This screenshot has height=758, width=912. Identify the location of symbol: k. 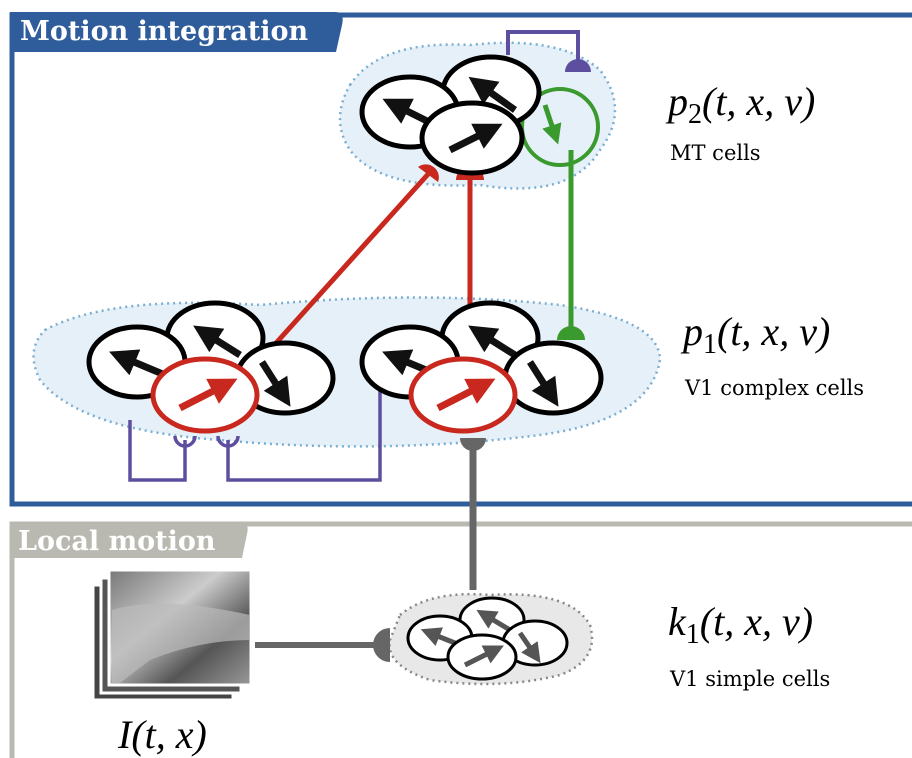
(677, 621).